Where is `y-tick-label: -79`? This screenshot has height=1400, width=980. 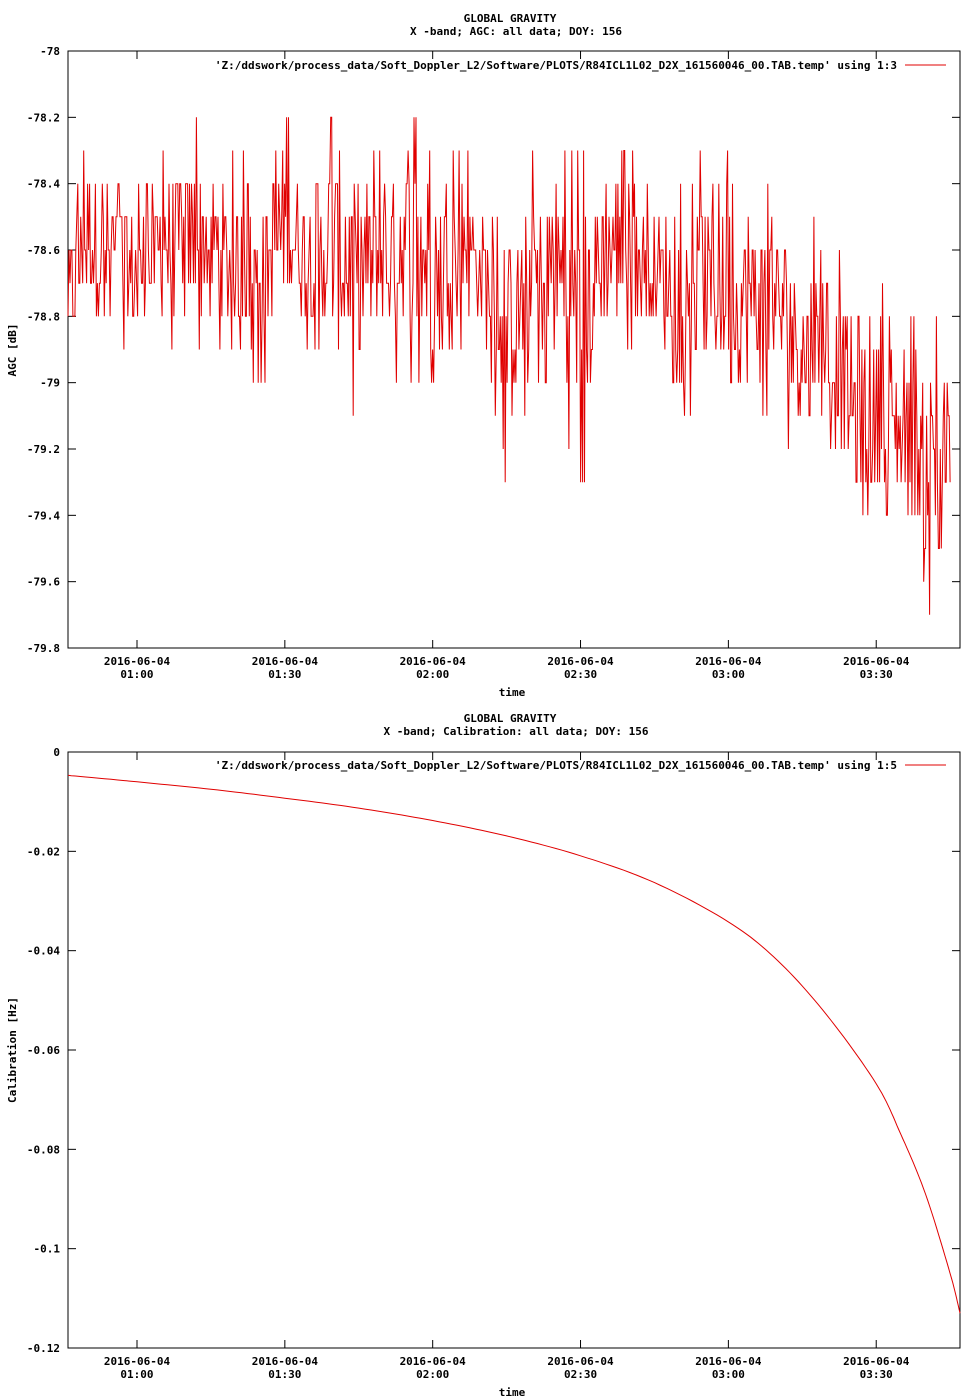 y-tick-label: -79 is located at coordinates (50, 383).